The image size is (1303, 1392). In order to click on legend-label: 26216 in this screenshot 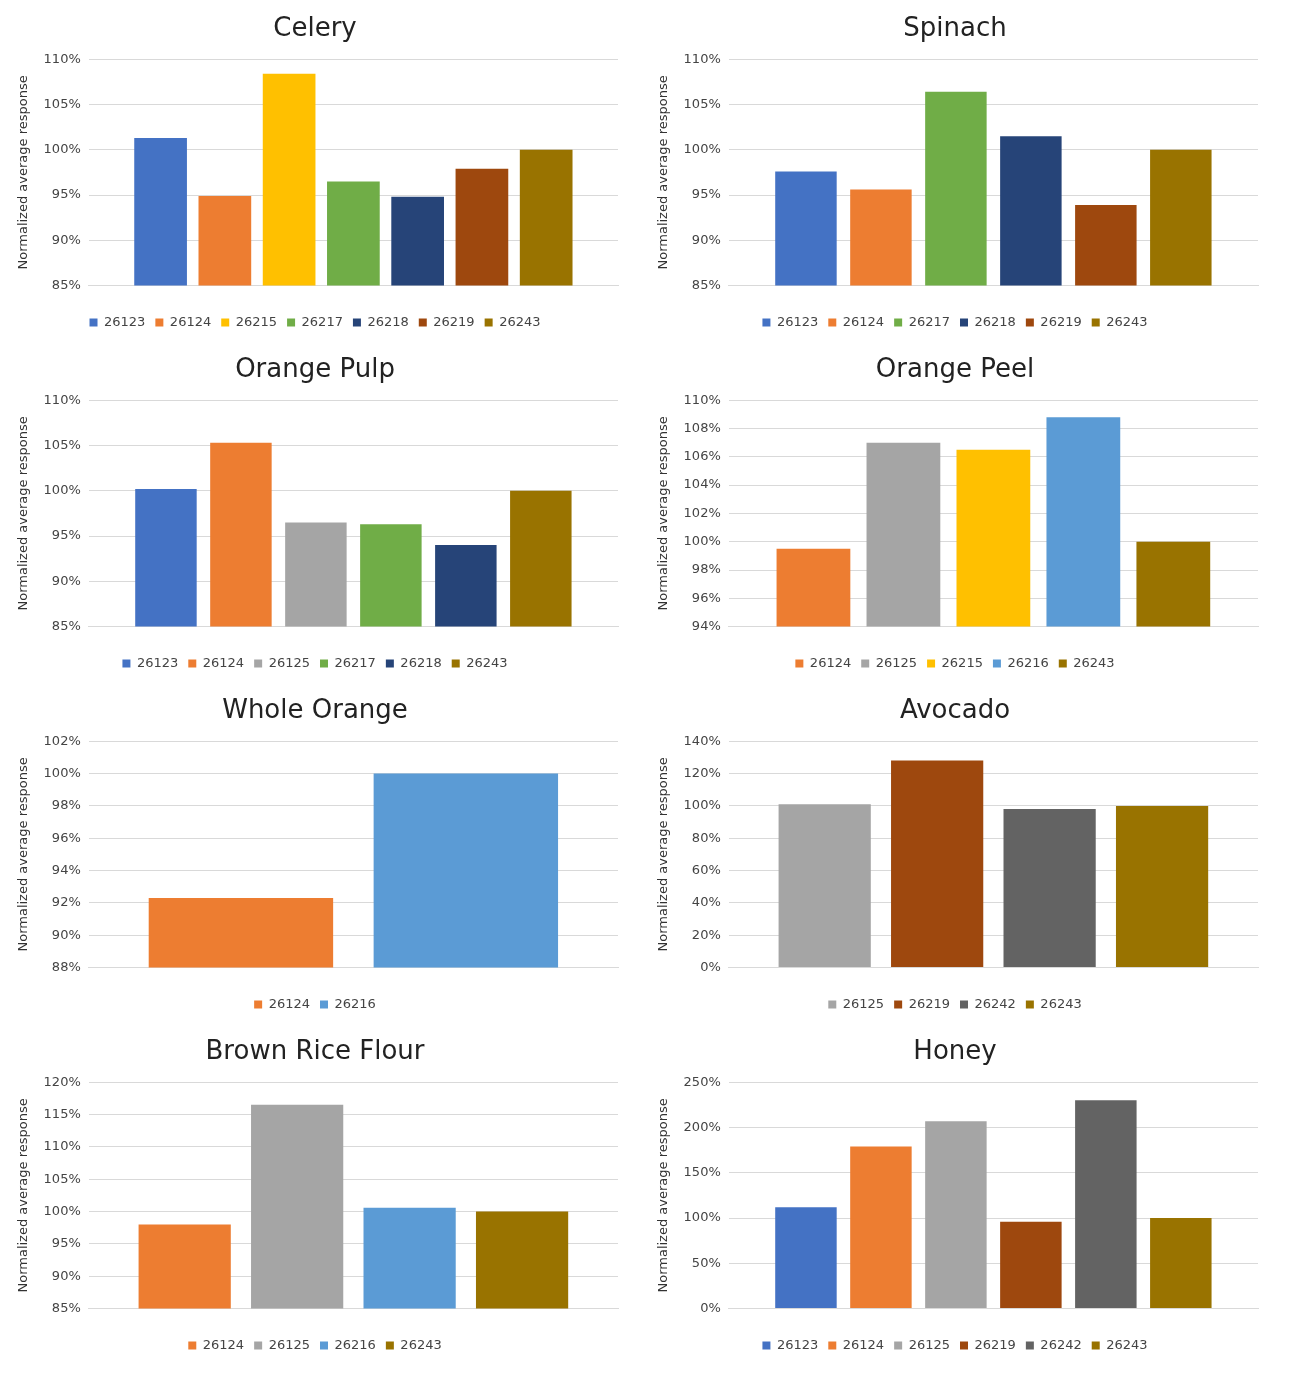, I will do `click(355, 1003)`.